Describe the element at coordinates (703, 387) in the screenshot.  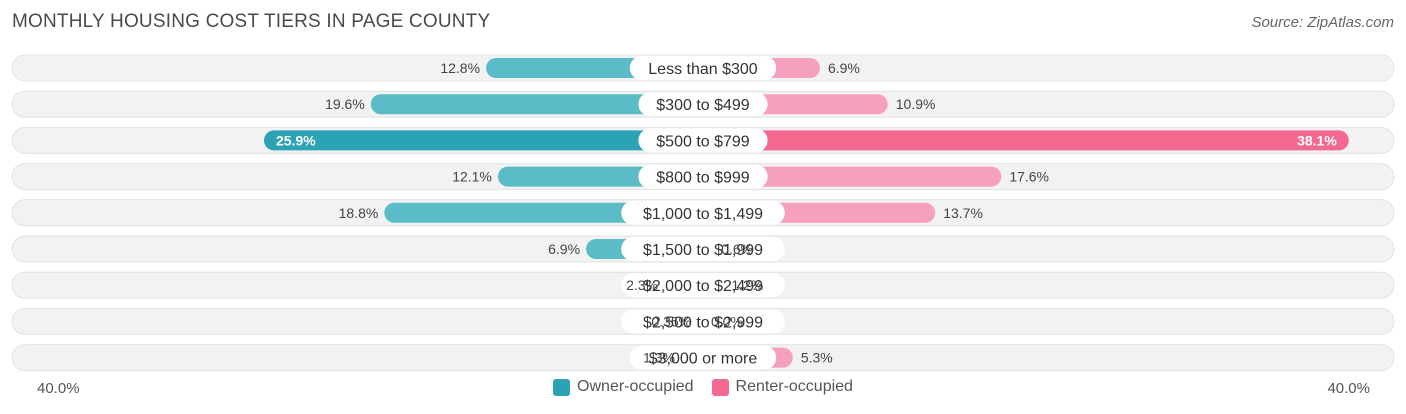
I see `legend: Owner-occupied Renter-occupied` at that location.